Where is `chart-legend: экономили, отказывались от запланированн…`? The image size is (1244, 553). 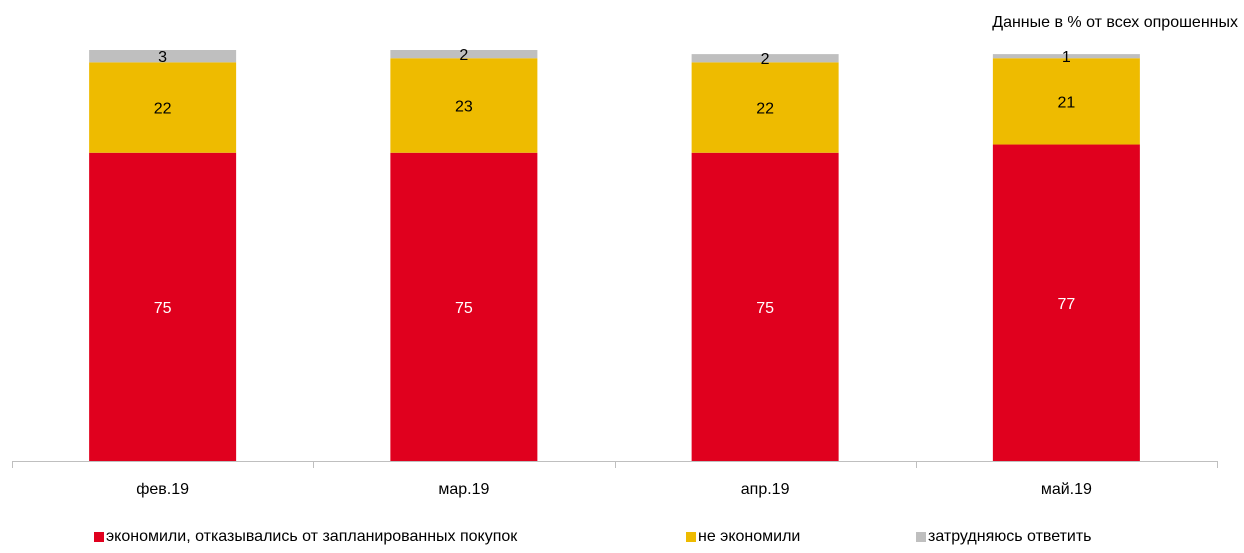
chart-legend: экономили, отказывались от запланированн… is located at coordinates (622, 539).